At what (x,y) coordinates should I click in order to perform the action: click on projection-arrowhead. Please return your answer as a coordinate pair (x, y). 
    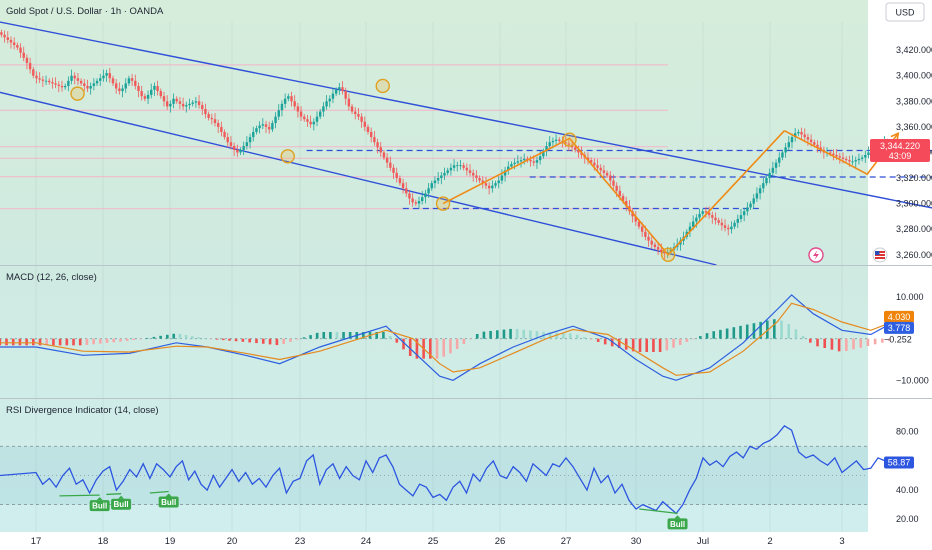
    Looking at the image, I should click on (895, 136).